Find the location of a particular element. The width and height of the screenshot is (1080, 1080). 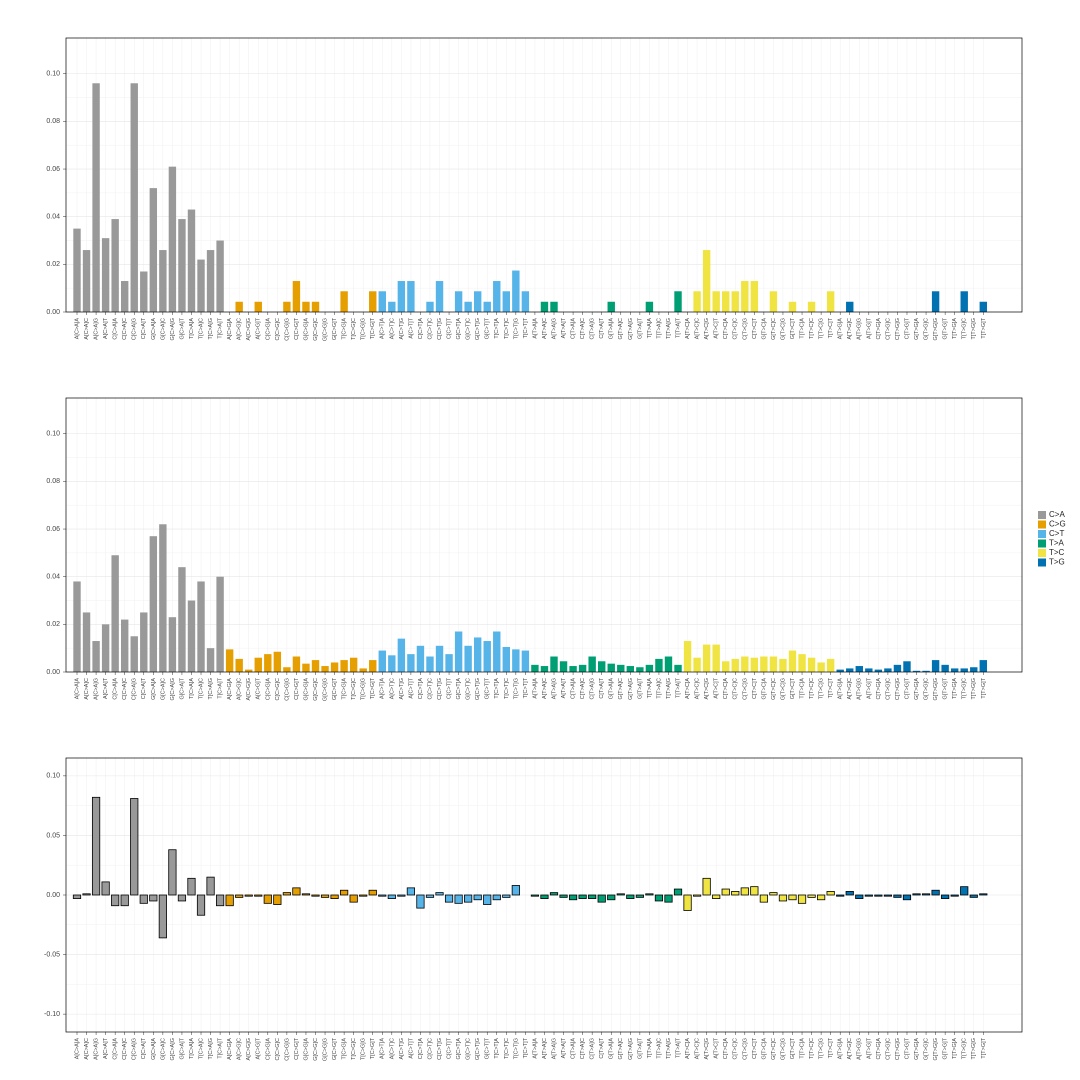

x-tick-label: C[T>C]C is located at coordinates (736, 329).